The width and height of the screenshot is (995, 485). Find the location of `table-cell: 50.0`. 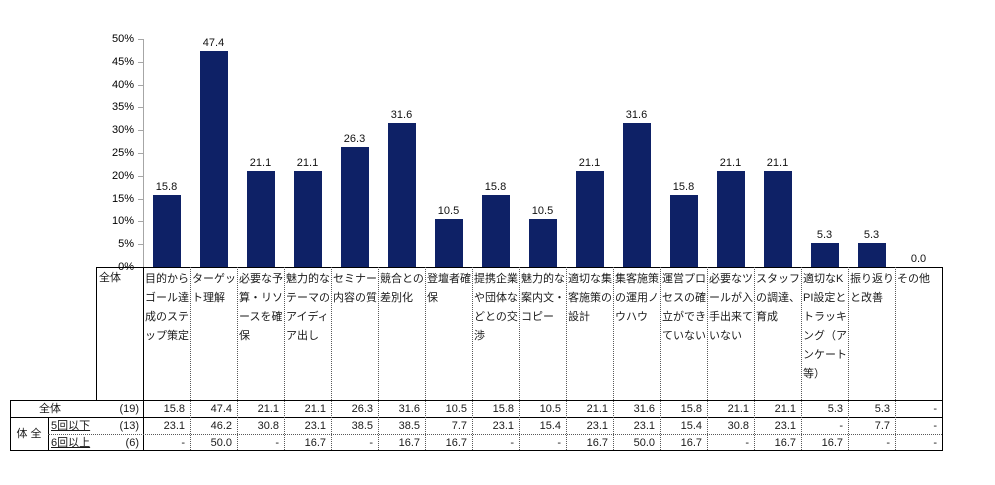

table-cell: 50.0 is located at coordinates (644, 443).